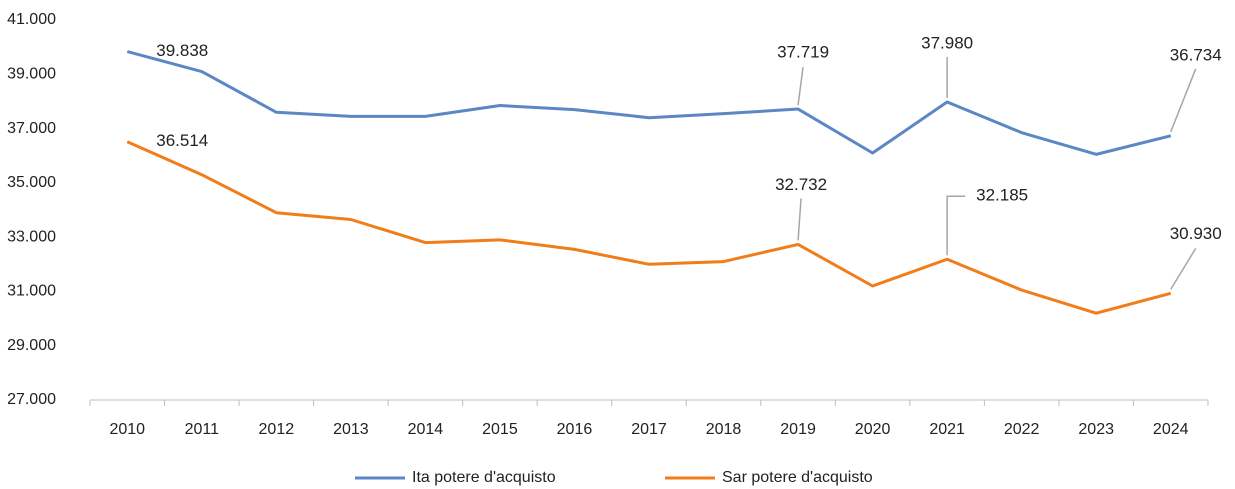 This screenshot has width=1235, height=489. What do you see at coordinates (1022, 429) in the screenshot?
I see `x-tick-label: 2022` at bounding box center [1022, 429].